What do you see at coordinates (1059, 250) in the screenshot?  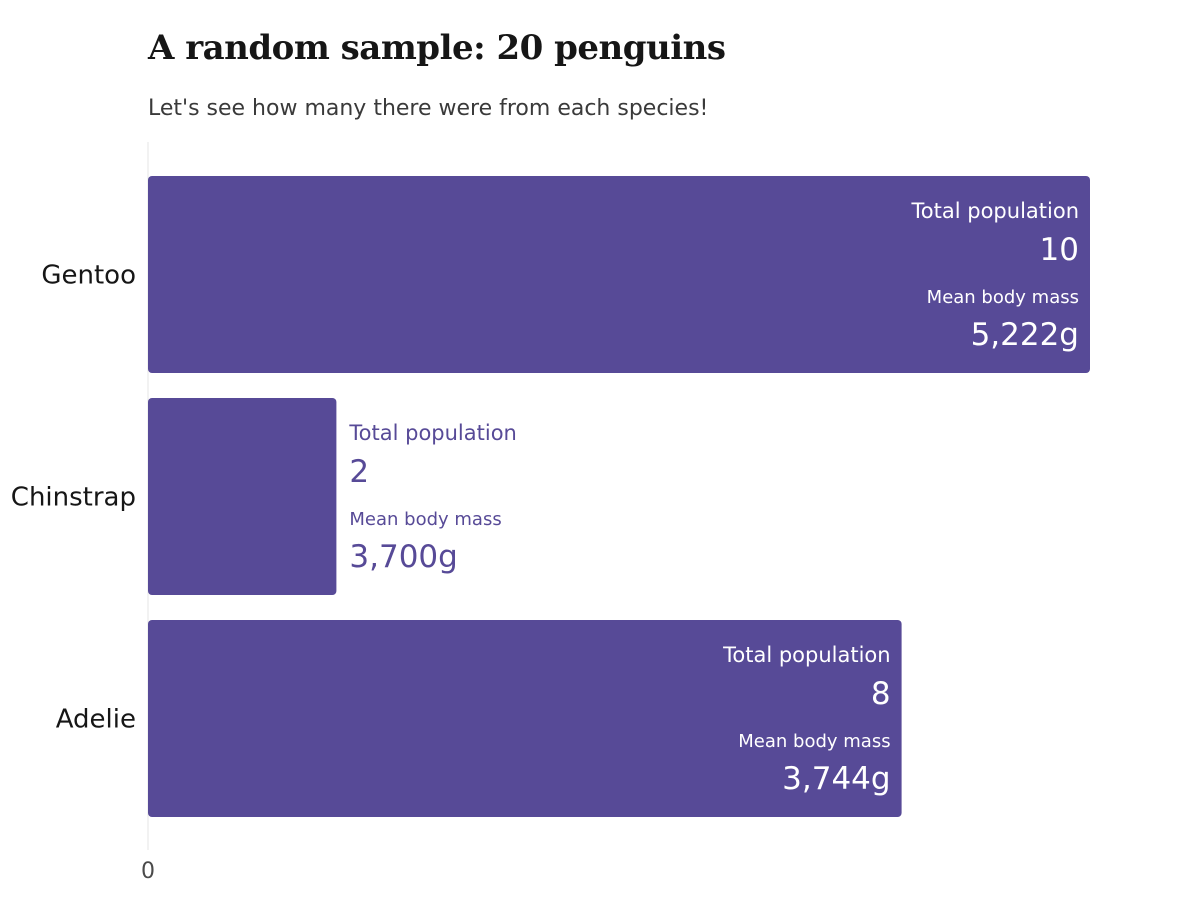 I see `population-value-label: 10` at bounding box center [1059, 250].